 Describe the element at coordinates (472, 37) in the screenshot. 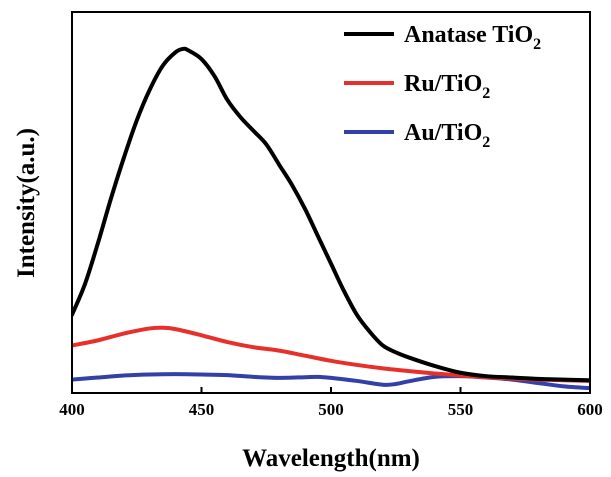

I see `legend-label: Anatase TiO2` at that location.